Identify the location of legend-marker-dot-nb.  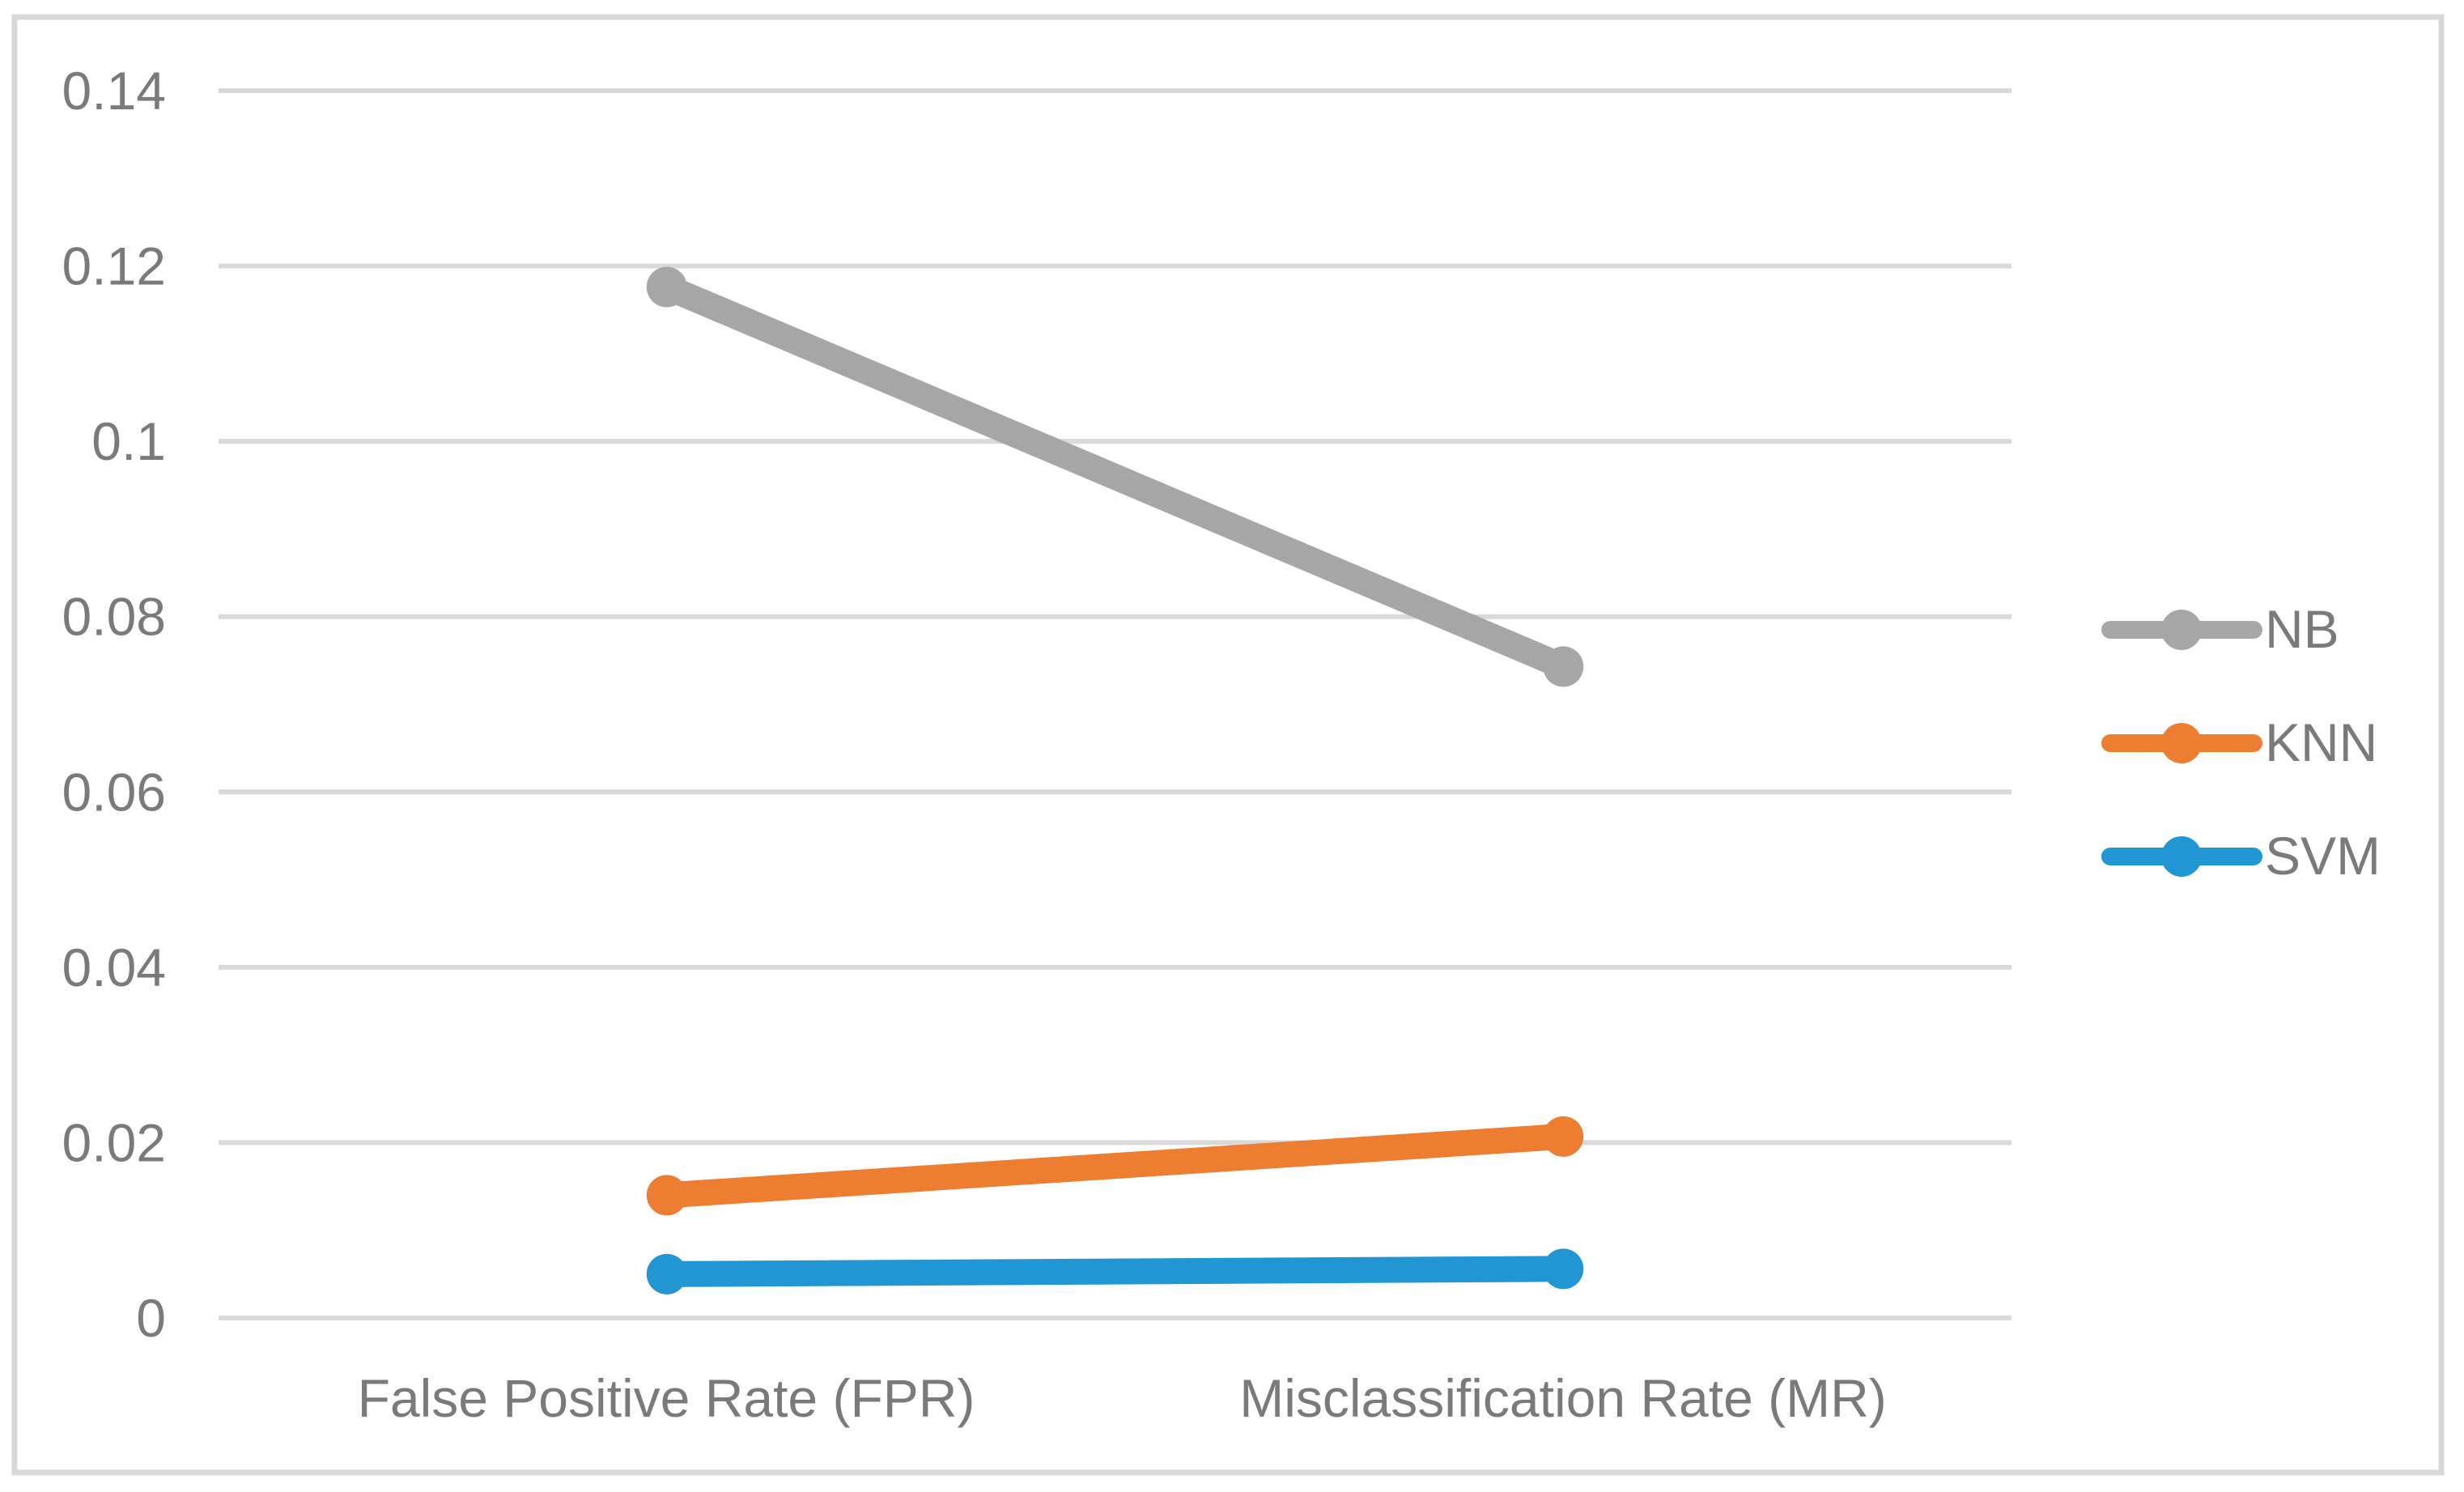
(2181, 630).